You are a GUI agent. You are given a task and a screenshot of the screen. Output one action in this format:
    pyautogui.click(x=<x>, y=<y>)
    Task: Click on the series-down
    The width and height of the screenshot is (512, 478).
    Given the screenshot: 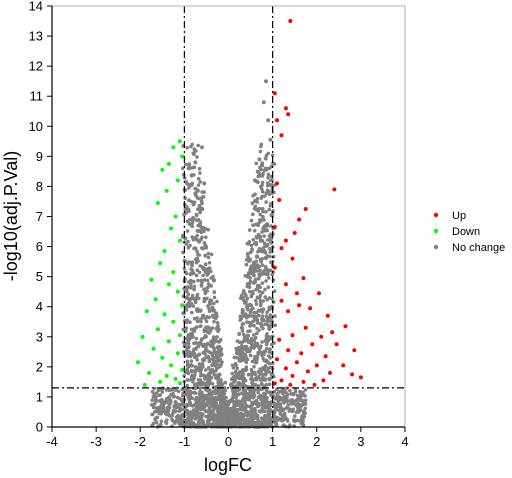 What is the action you would take?
    pyautogui.click(x=160, y=263)
    